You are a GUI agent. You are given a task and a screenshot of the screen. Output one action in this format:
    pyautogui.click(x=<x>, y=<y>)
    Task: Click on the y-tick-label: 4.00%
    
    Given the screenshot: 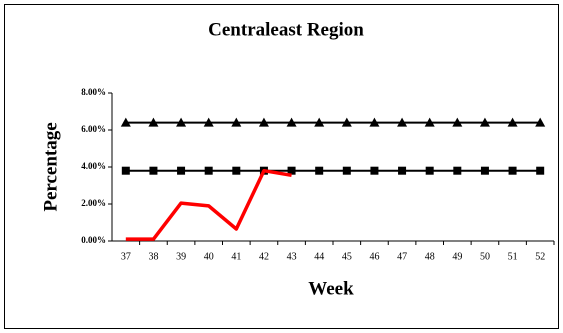 What is the action you would take?
    pyautogui.click(x=93, y=166)
    